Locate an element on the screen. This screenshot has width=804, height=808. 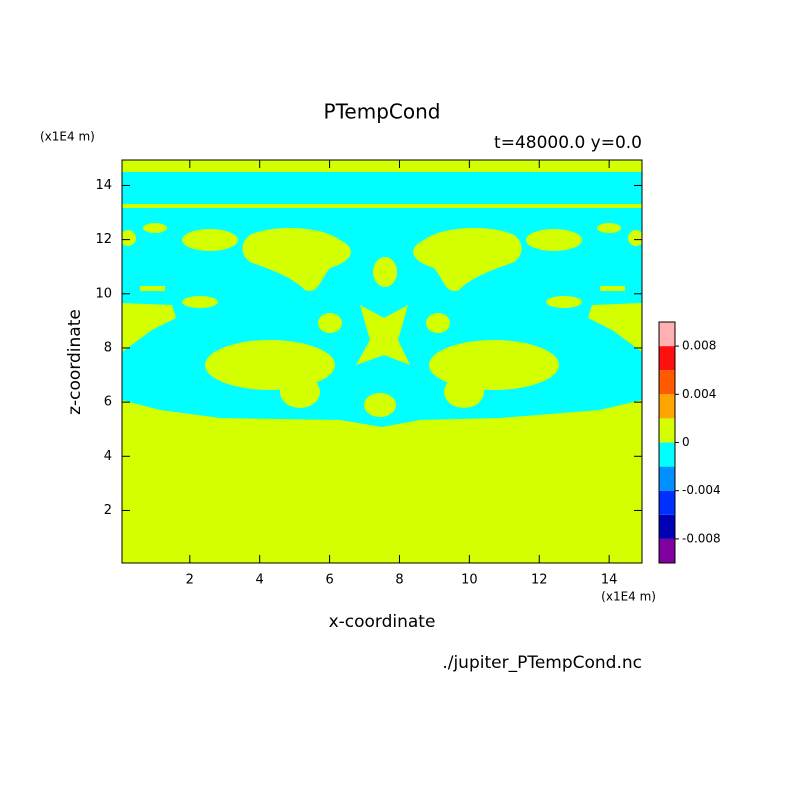
chart-title: PTempCond is located at coordinates (382, 112).